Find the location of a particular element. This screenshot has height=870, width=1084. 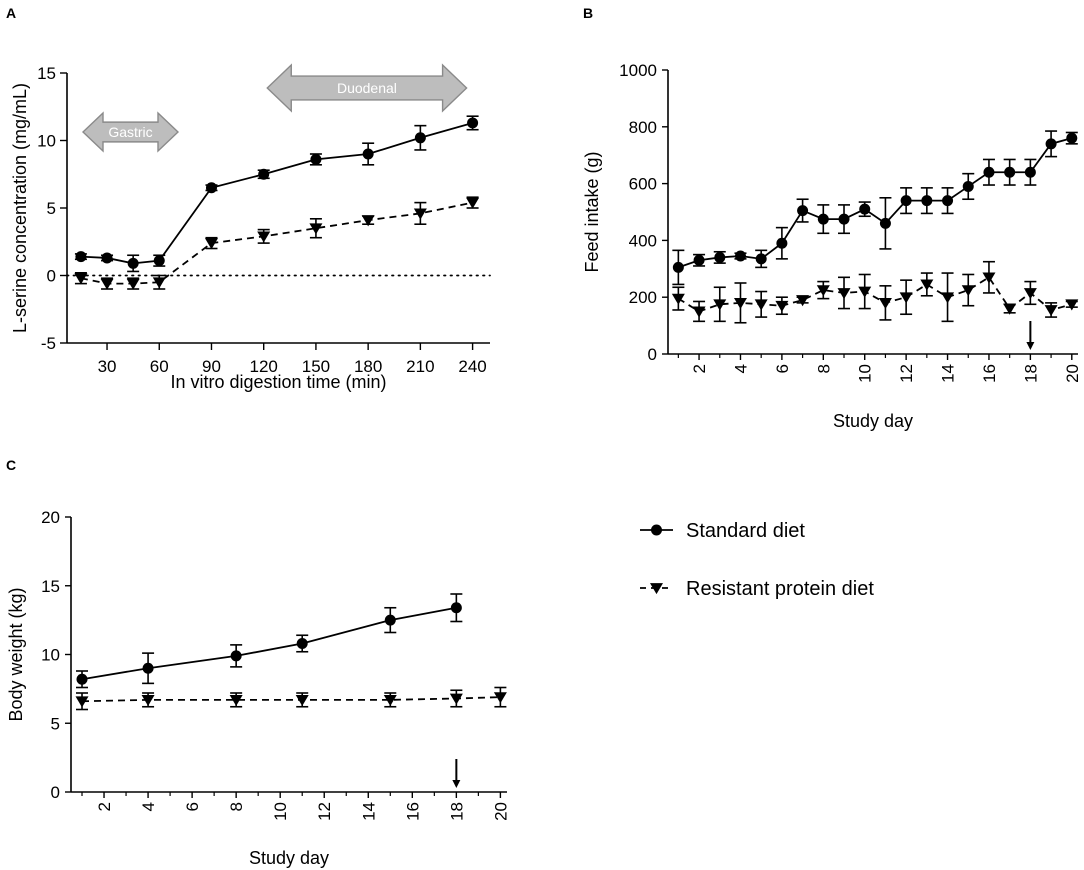

panel-c-x-tick-label: 4 is located at coordinates (148, 806).